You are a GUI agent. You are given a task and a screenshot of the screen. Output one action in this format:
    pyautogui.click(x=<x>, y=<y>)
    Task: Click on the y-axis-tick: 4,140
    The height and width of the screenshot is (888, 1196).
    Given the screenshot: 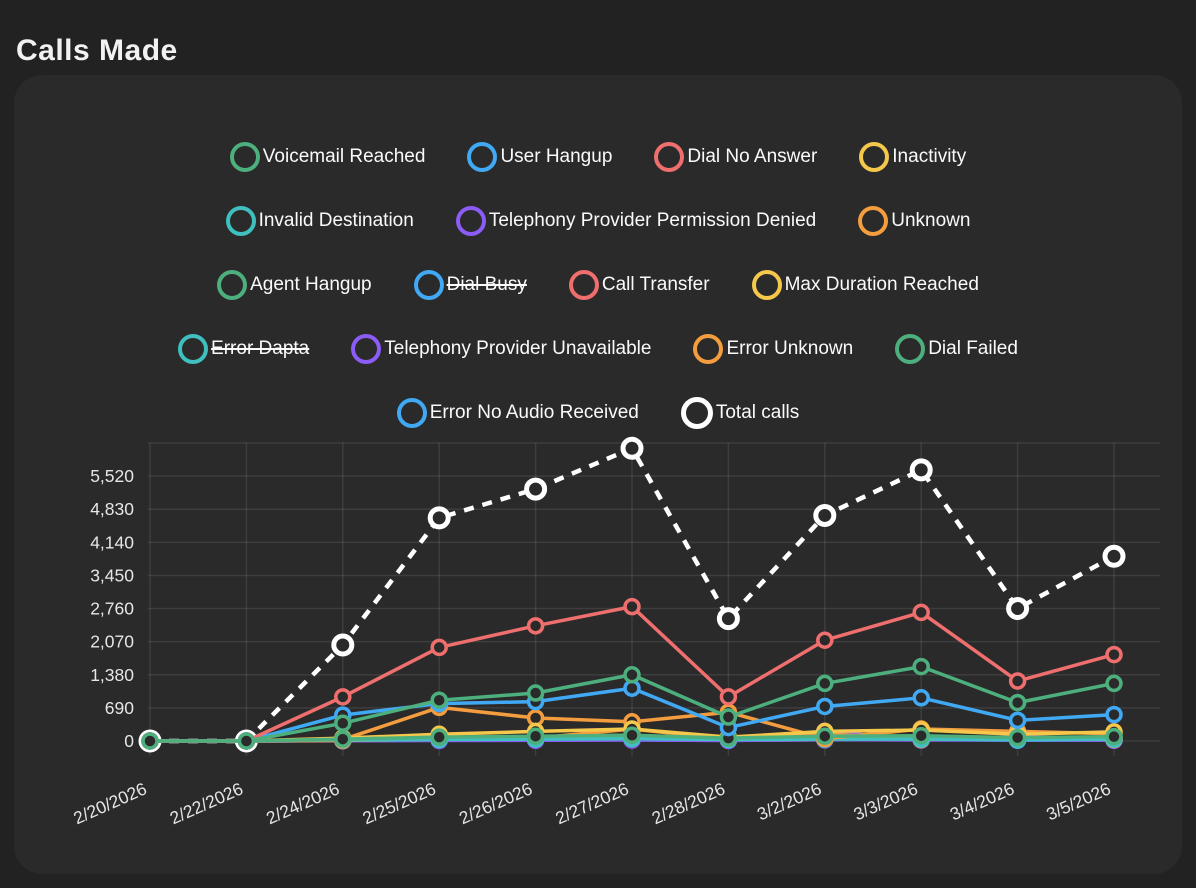 What is the action you would take?
    pyautogui.click(x=112, y=542)
    